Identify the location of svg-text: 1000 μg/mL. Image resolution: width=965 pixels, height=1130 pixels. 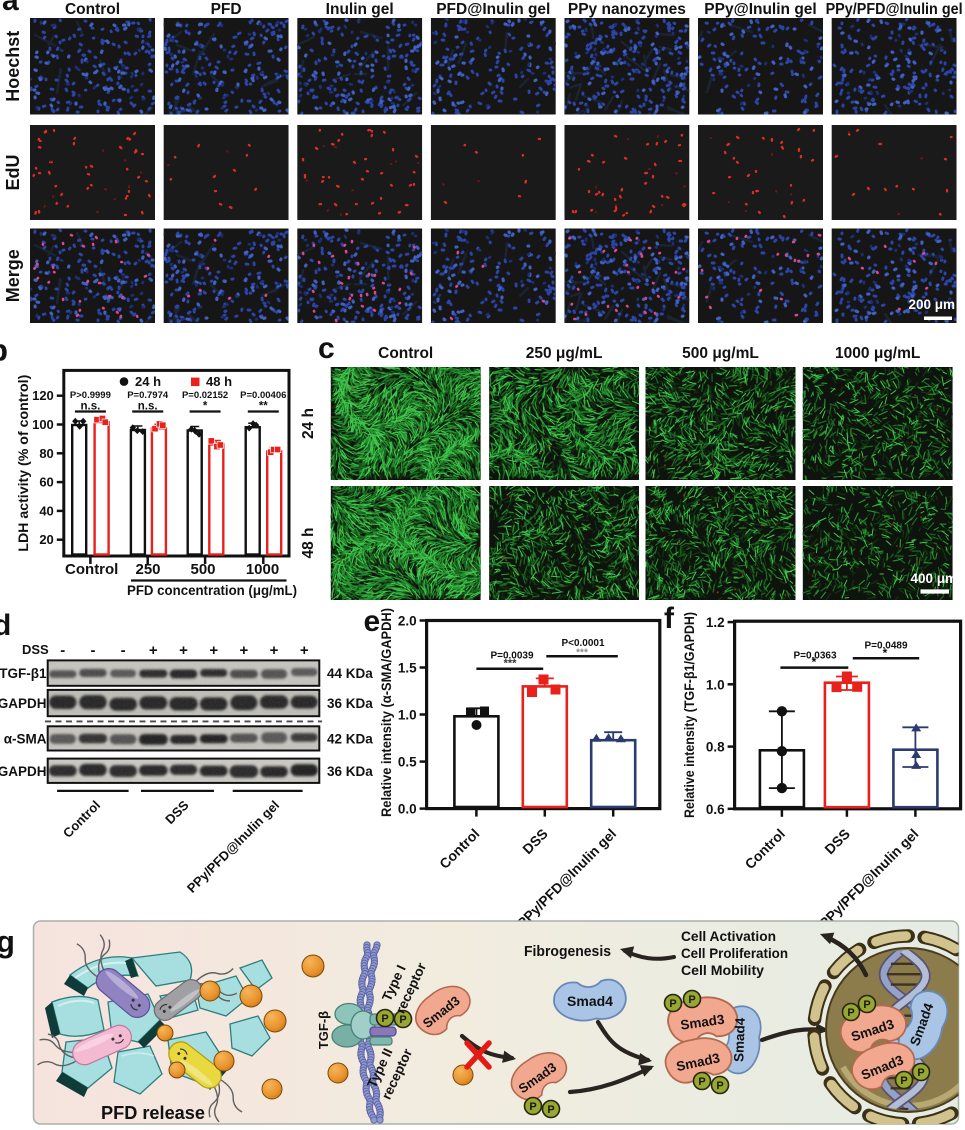
(877, 353).